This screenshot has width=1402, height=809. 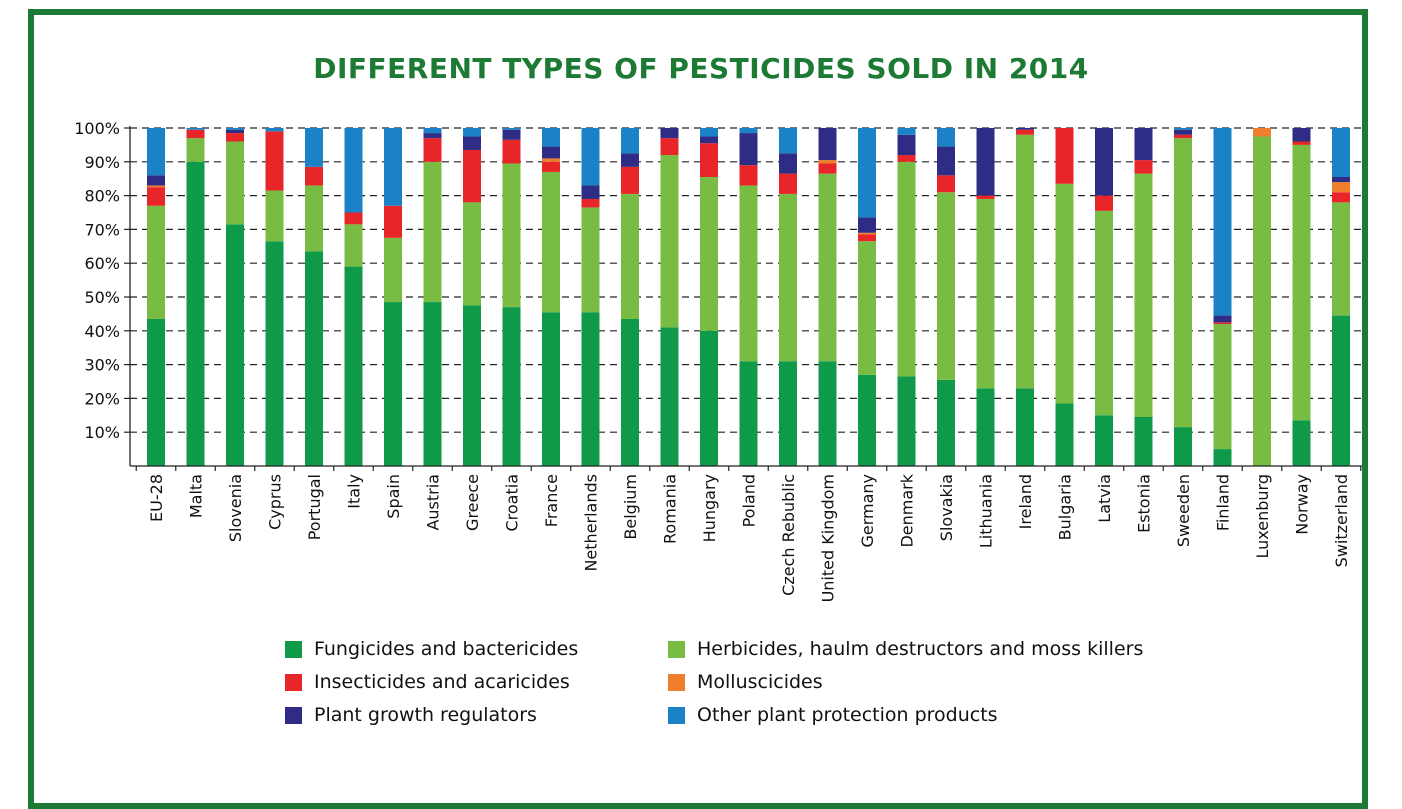 I want to click on x-tick-label: Luxenburg, so click(x=1262, y=516).